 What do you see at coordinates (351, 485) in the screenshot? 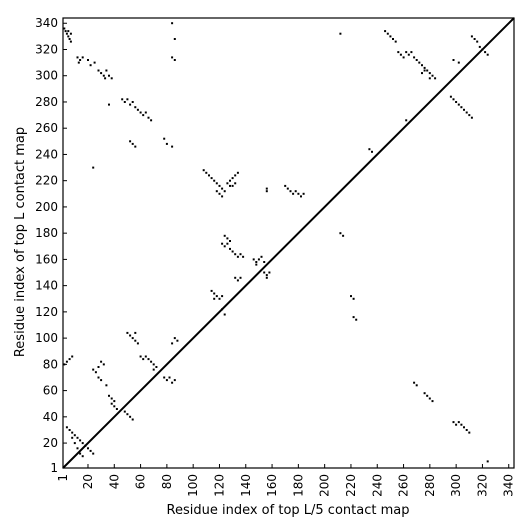
I see `x-tick-label: 220` at bounding box center [351, 485].